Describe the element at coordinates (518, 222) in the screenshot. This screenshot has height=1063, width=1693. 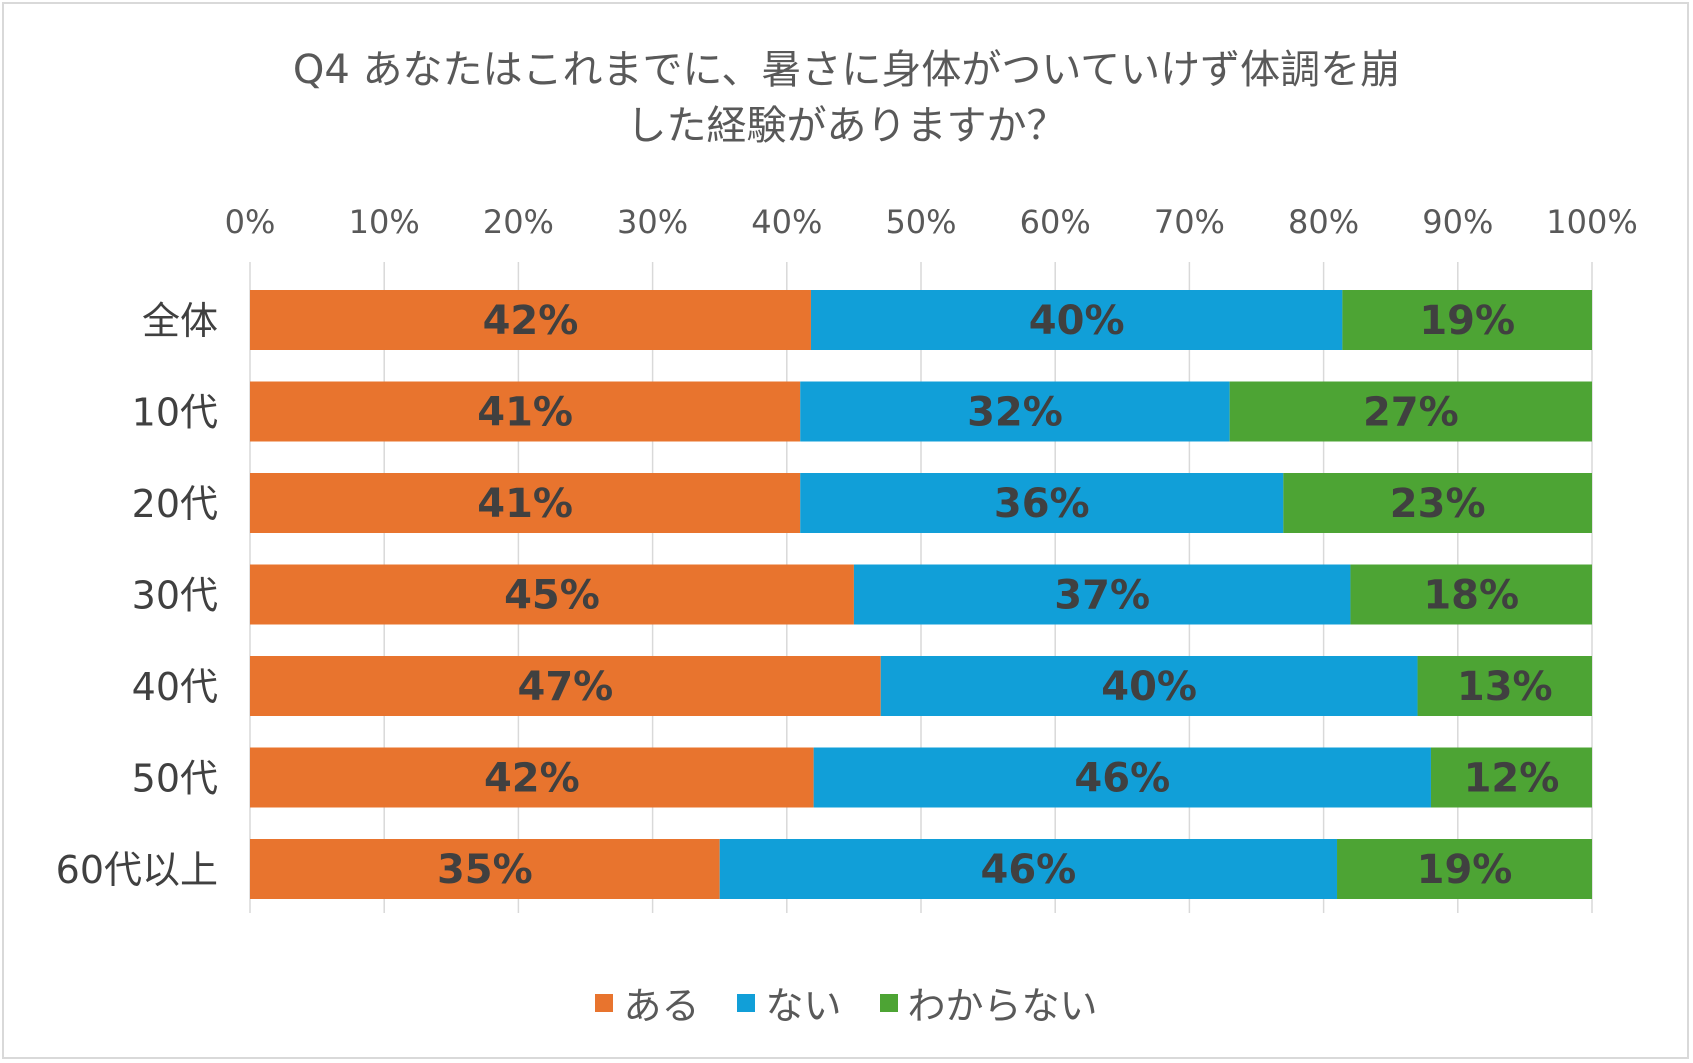
I see `x-tick-label: 20%` at that location.